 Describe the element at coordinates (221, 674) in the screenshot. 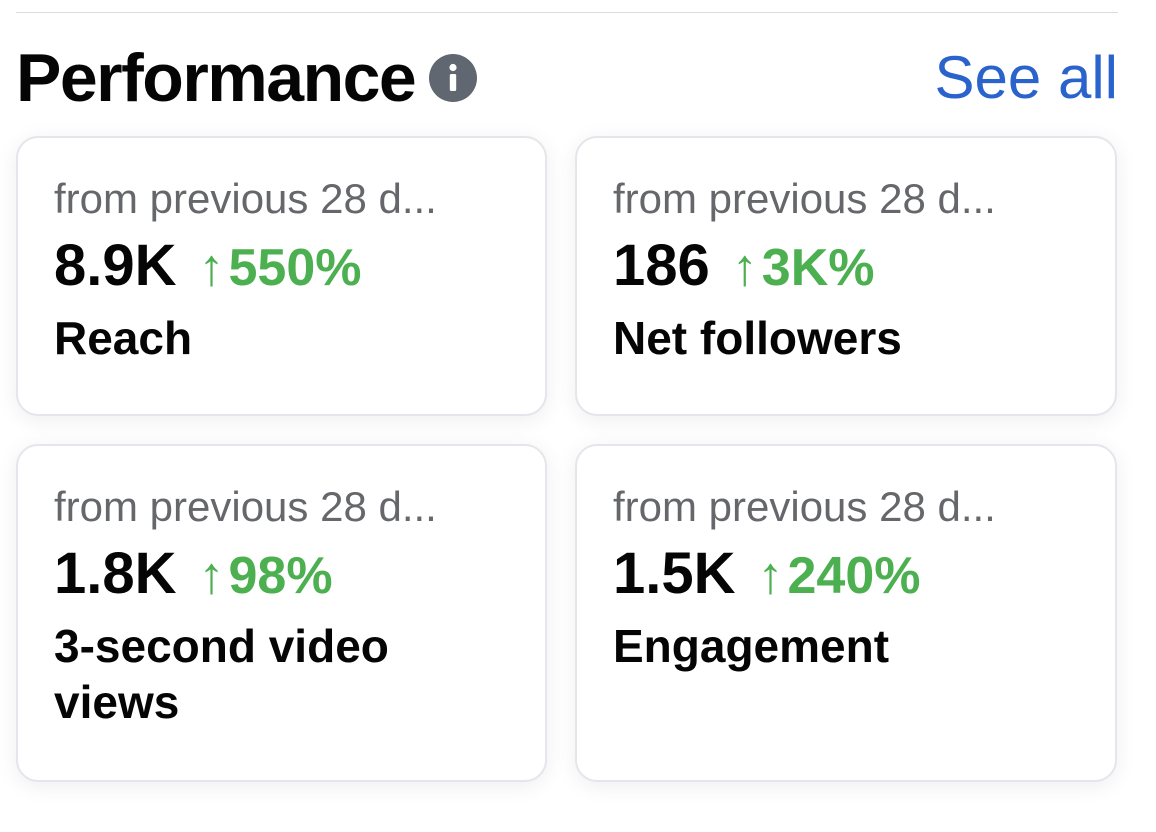

I see `card-label: 3-second video views` at that location.